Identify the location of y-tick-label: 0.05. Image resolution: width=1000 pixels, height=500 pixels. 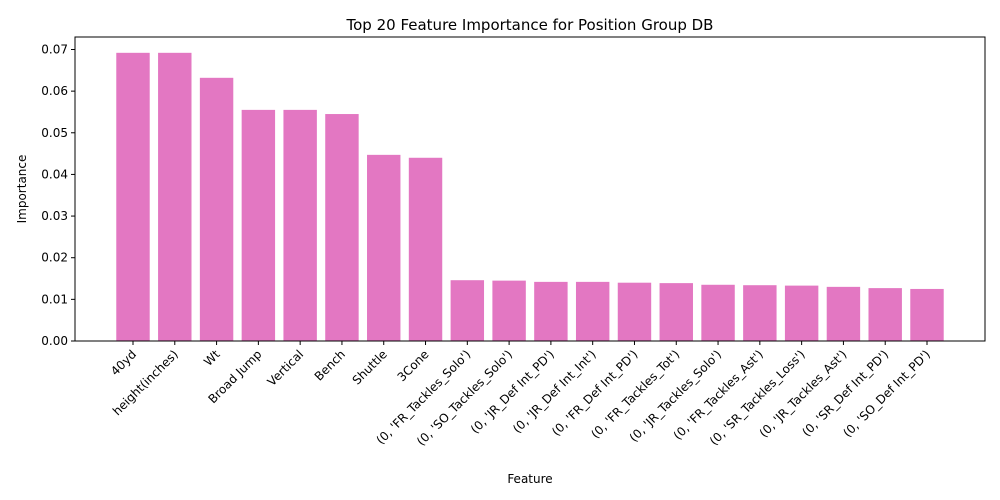
(54, 133).